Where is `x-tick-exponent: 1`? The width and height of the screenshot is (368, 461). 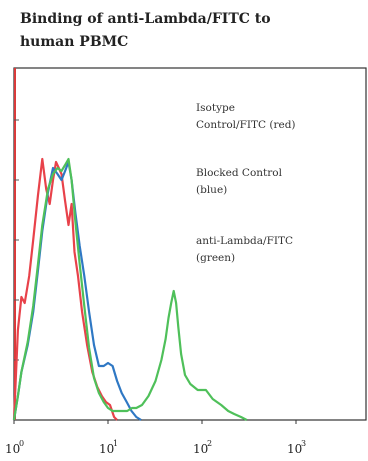
x-tick-exponent: 1 is located at coordinates (115, 443).